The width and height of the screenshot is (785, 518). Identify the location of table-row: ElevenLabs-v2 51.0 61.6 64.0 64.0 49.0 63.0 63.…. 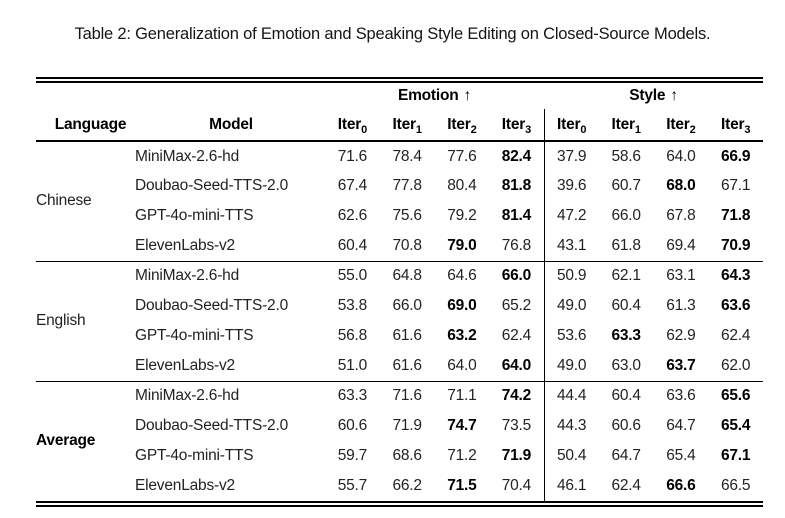
(399, 366).